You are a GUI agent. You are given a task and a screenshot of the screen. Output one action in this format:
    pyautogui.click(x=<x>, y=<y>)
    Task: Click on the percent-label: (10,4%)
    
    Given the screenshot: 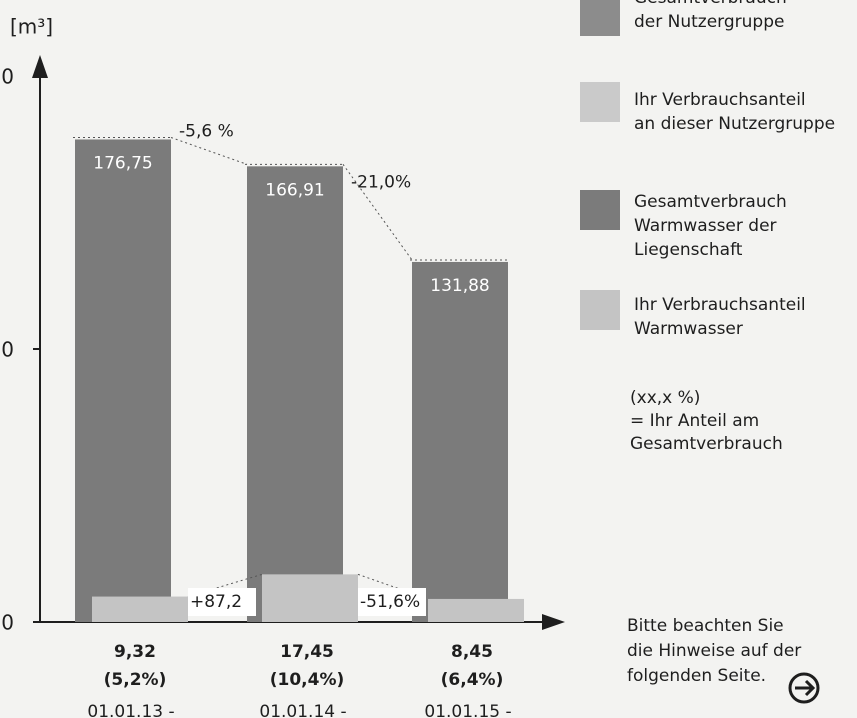 What is the action you would take?
    pyautogui.click(x=307, y=680)
    